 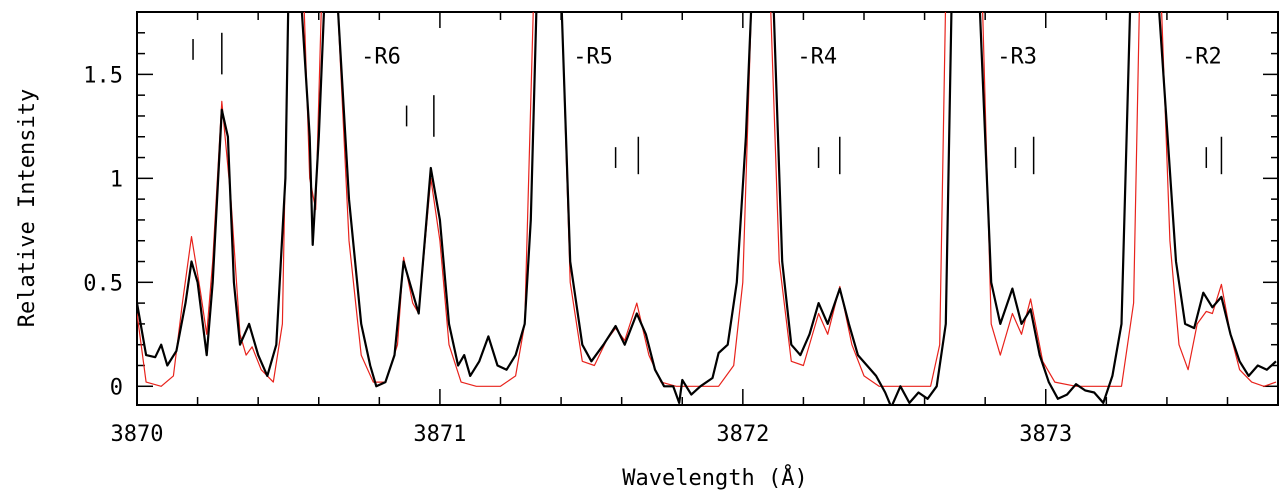 I want to click on annotation: -R5, so click(x=593, y=57).